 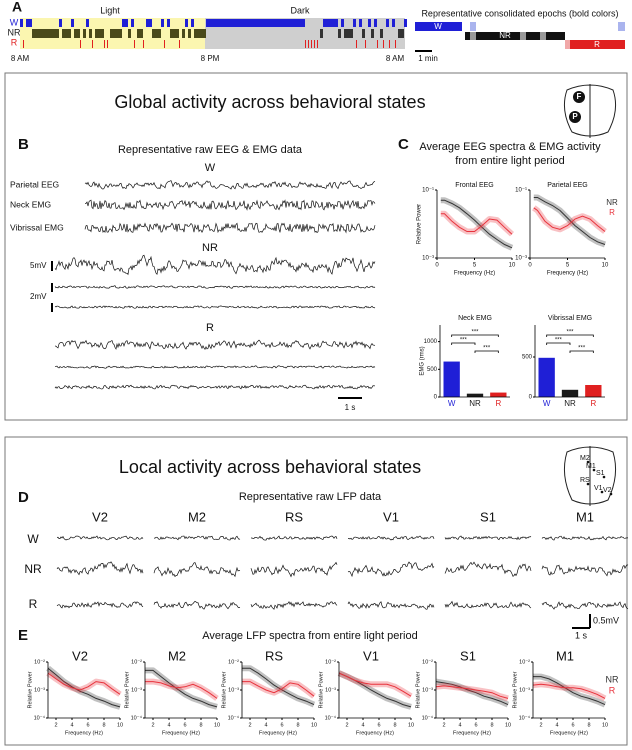 I want to click on chart-title: M1, so click(x=565, y=655).